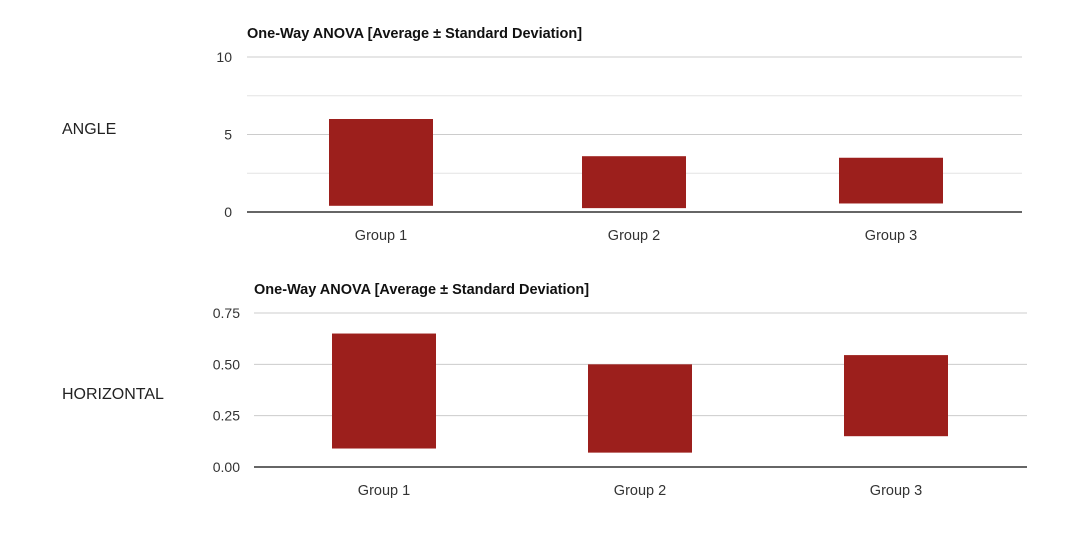  I want to click on y-tick-label: 10, so click(224, 57).